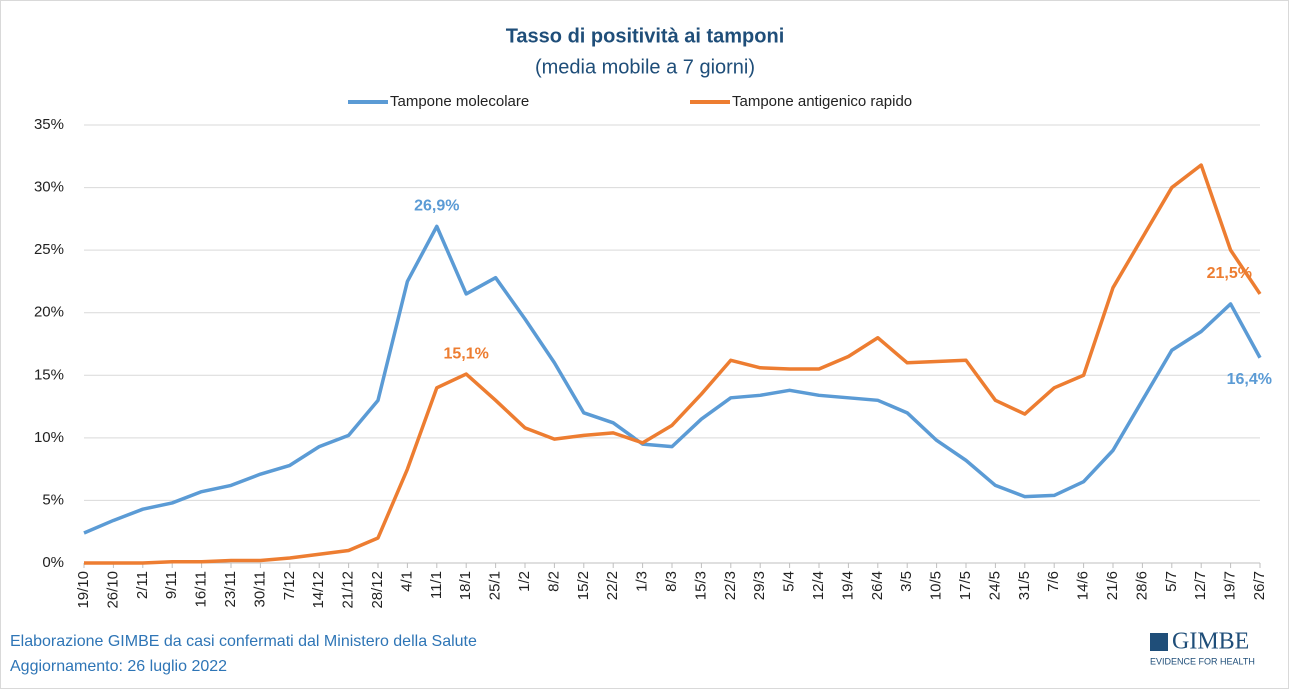 The image size is (1289, 689). What do you see at coordinates (465, 585) in the screenshot?
I see `x-tick-label: 18/1` at bounding box center [465, 585].